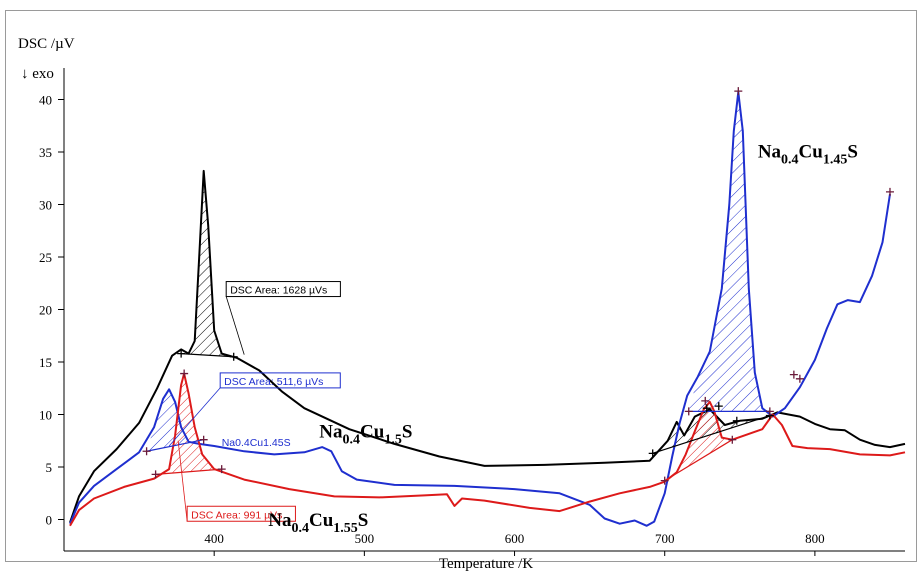 This screenshot has width=924, height=571. Describe the element at coordinates (37, 74) in the screenshot. I see `exo-marker: ↓ exo` at that location.